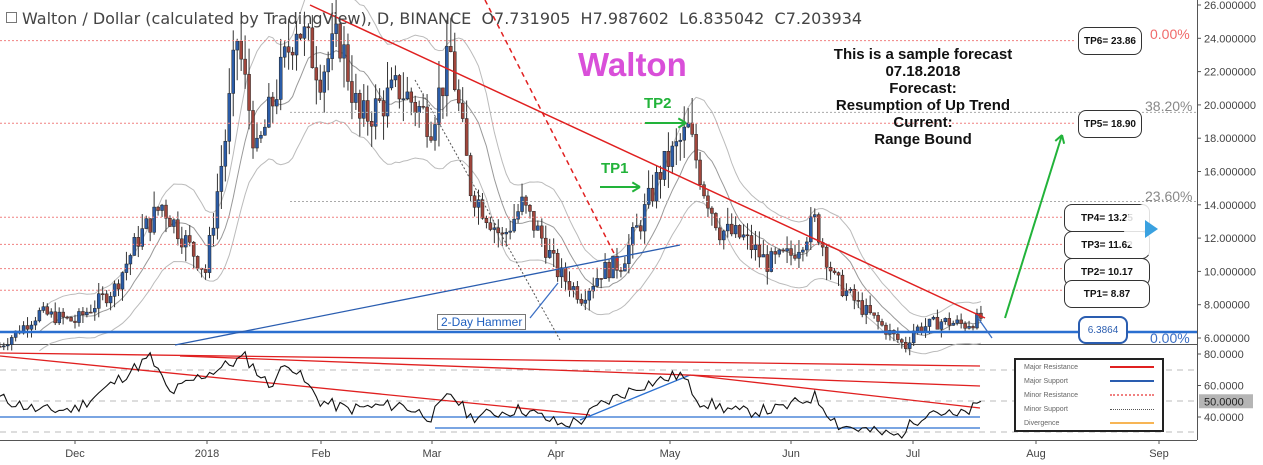  What do you see at coordinates (490, 359) in the screenshot?
I see `rsi-resistance-line` at bounding box center [490, 359].